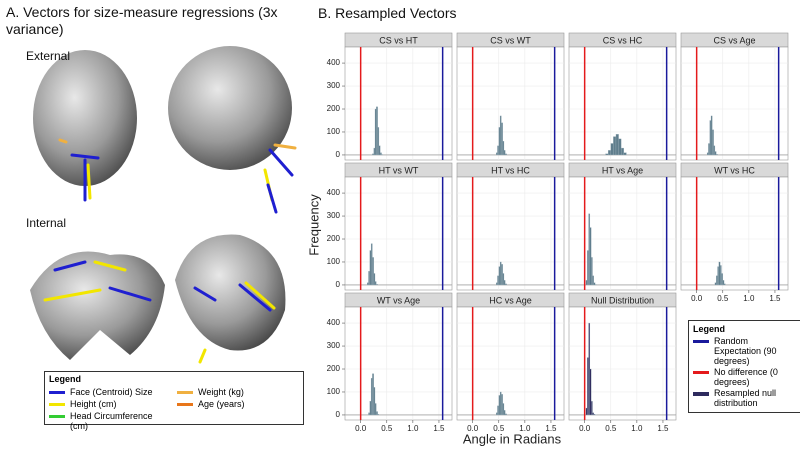  I want to click on panel-b-title: B. Resampled Vectors, so click(387, 13).